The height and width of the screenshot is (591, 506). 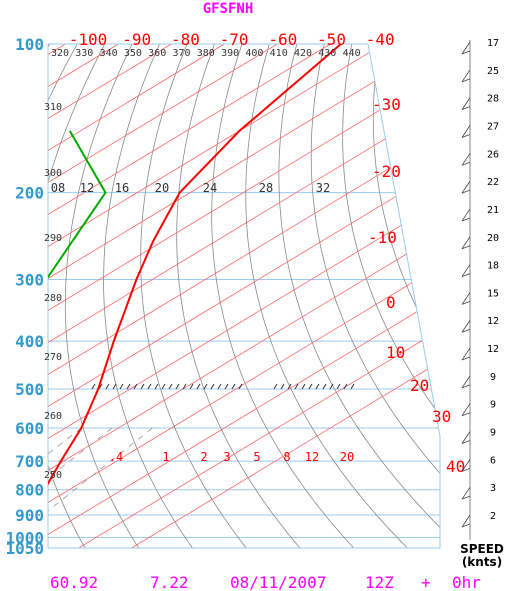 What do you see at coordinates (386, 171) in the screenshot?
I see `temperature-axis-label: -20` at bounding box center [386, 171].